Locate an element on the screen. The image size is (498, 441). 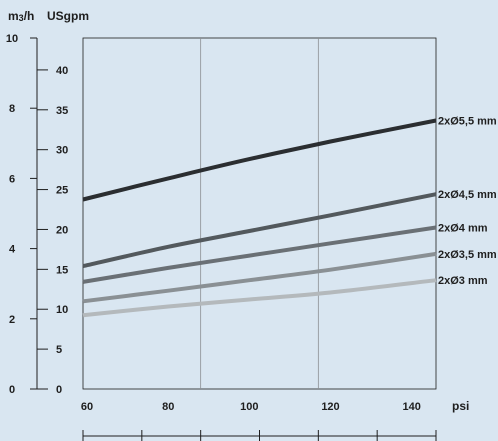
left-tick-label: 6 is located at coordinates (12, 179).